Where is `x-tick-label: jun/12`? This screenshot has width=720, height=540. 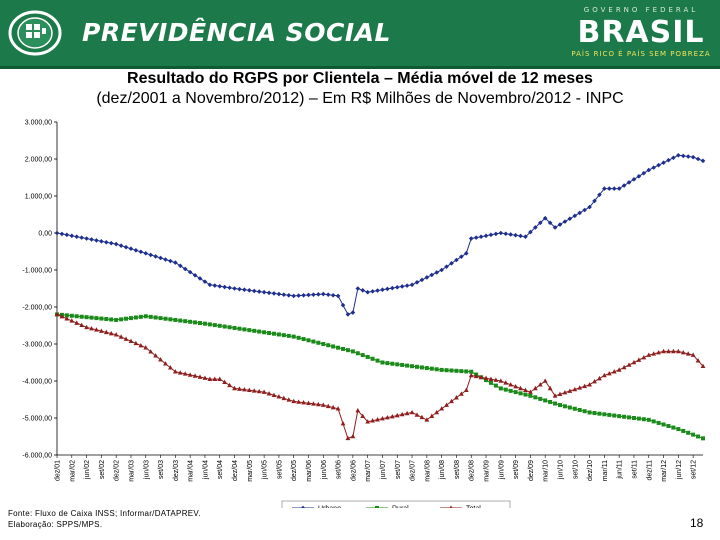 x-tick-label: jun/12 is located at coordinates (679, 470).